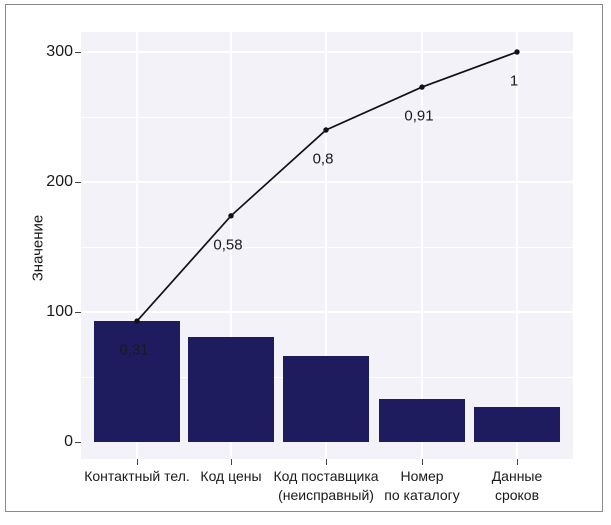 This screenshot has height=525, width=611. What do you see at coordinates (228, 245) in the screenshot?
I see `cumulative-point-label: 0,58` at bounding box center [228, 245].